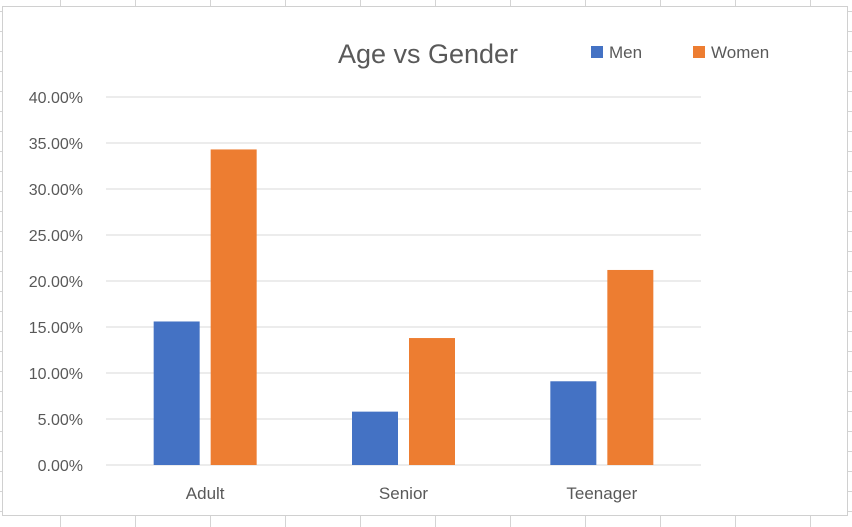 The image size is (852, 527). Describe the element at coordinates (680, 52) in the screenshot. I see `legend: Men Women` at that location.